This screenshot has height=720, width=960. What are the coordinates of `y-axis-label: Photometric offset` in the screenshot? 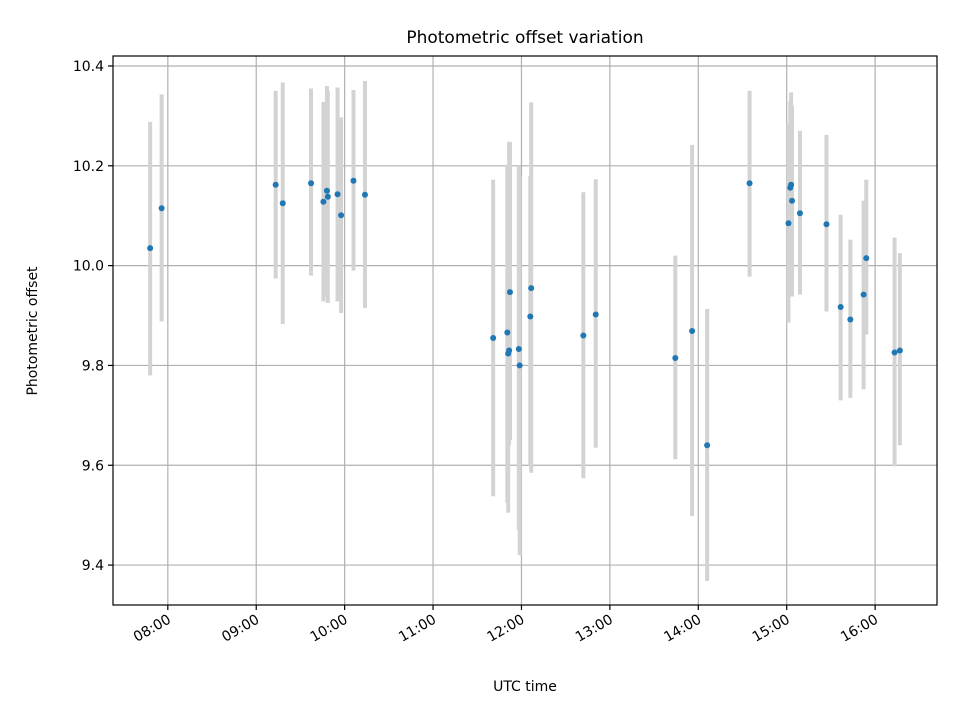 It's located at (33, 331).